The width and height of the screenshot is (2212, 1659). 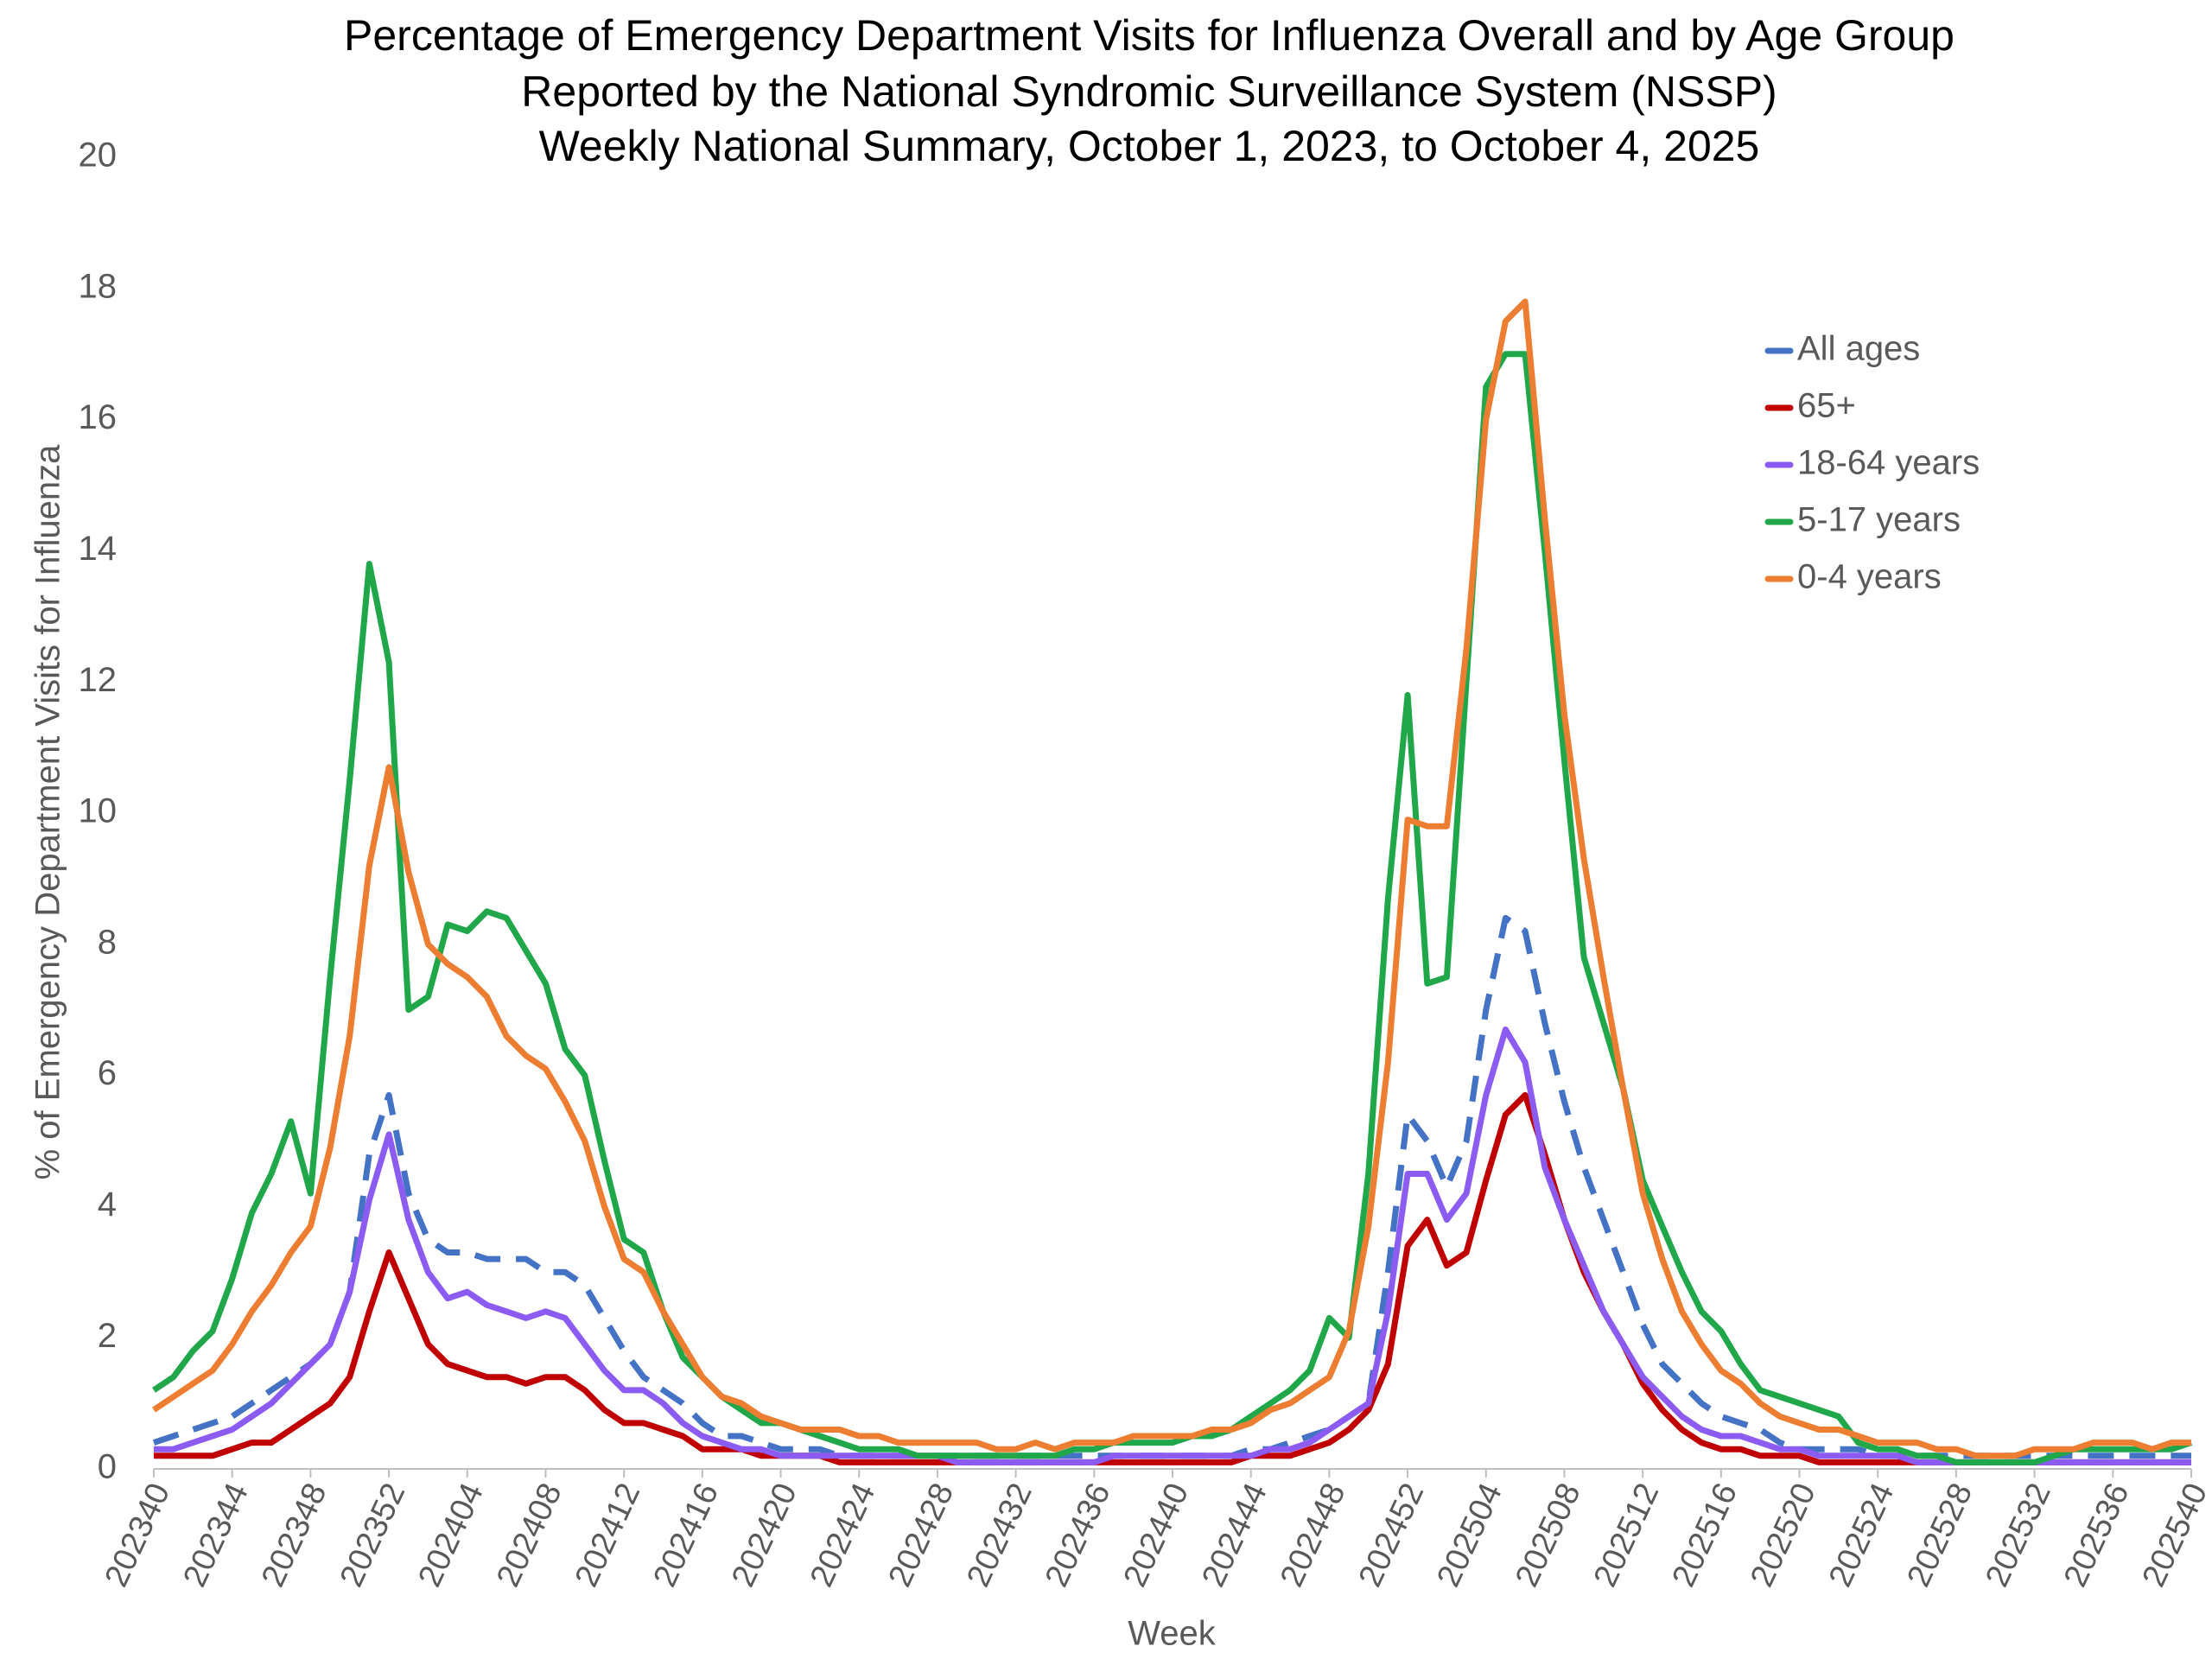 What do you see at coordinates (107, 942) in the screenshot?
I see `y-tick-label: 8` at bounding box center [107, 942].